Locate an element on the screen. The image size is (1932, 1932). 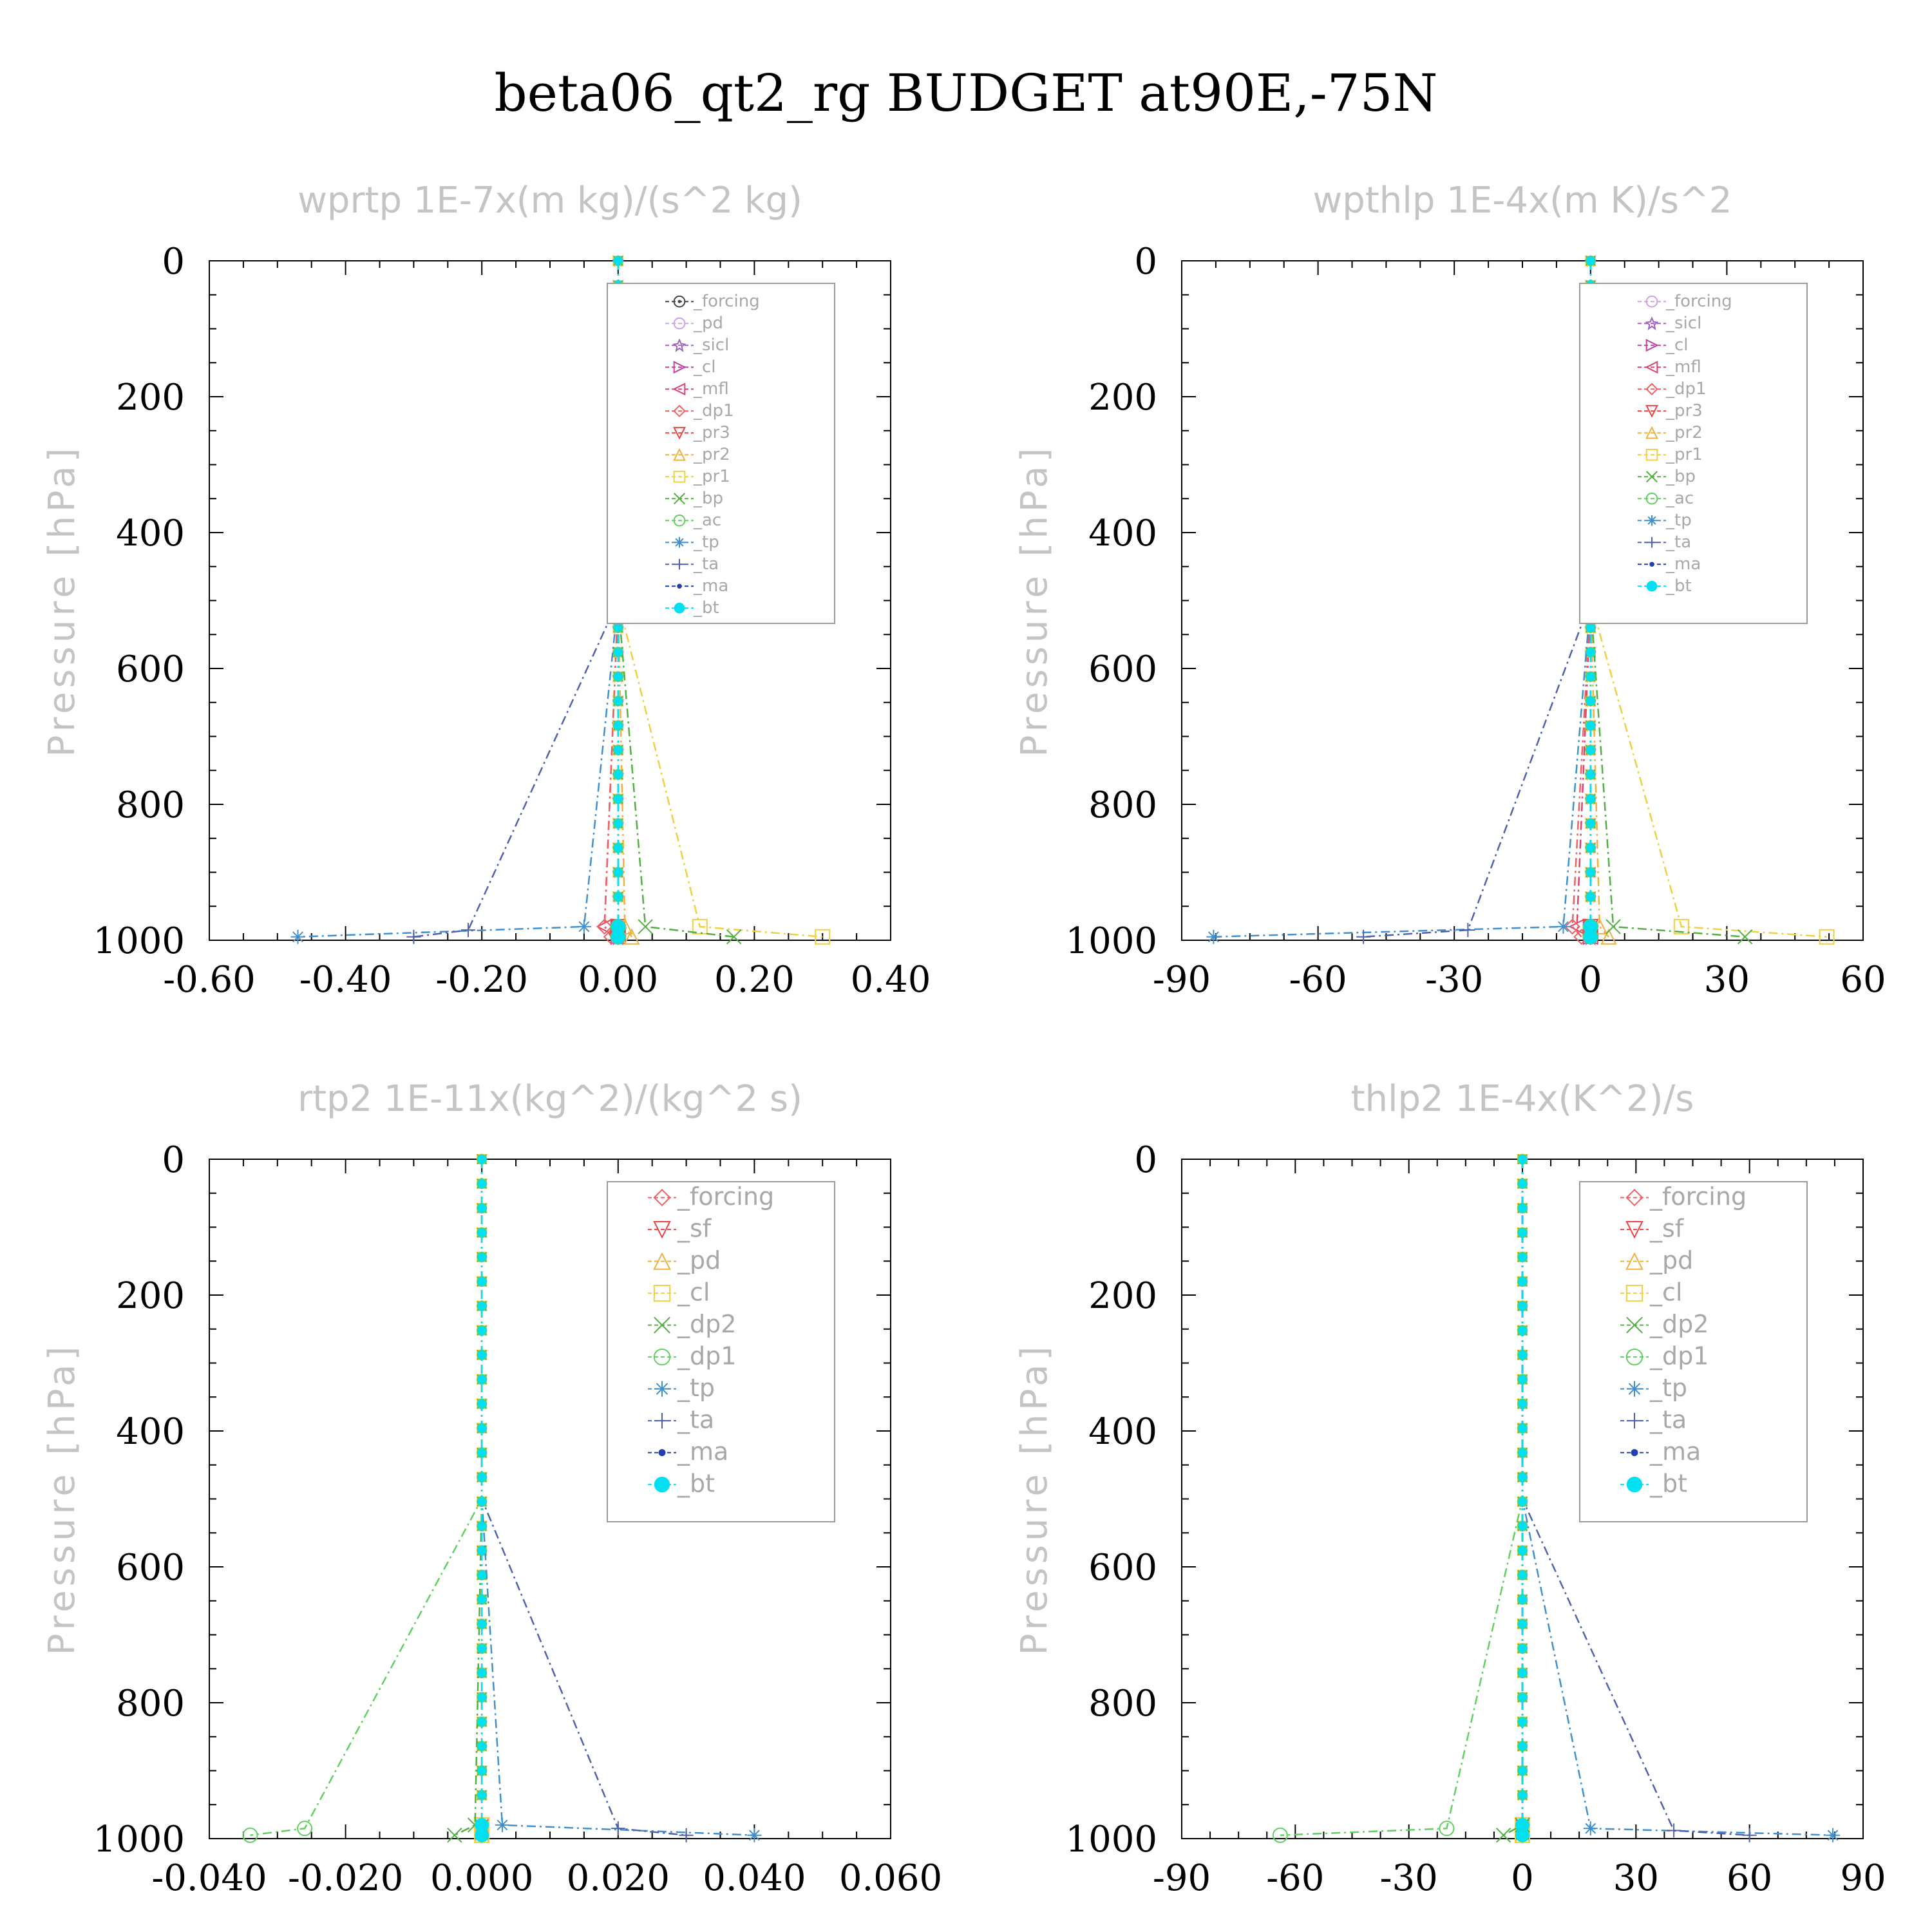
series-tp is located at coordinates (457, 600).